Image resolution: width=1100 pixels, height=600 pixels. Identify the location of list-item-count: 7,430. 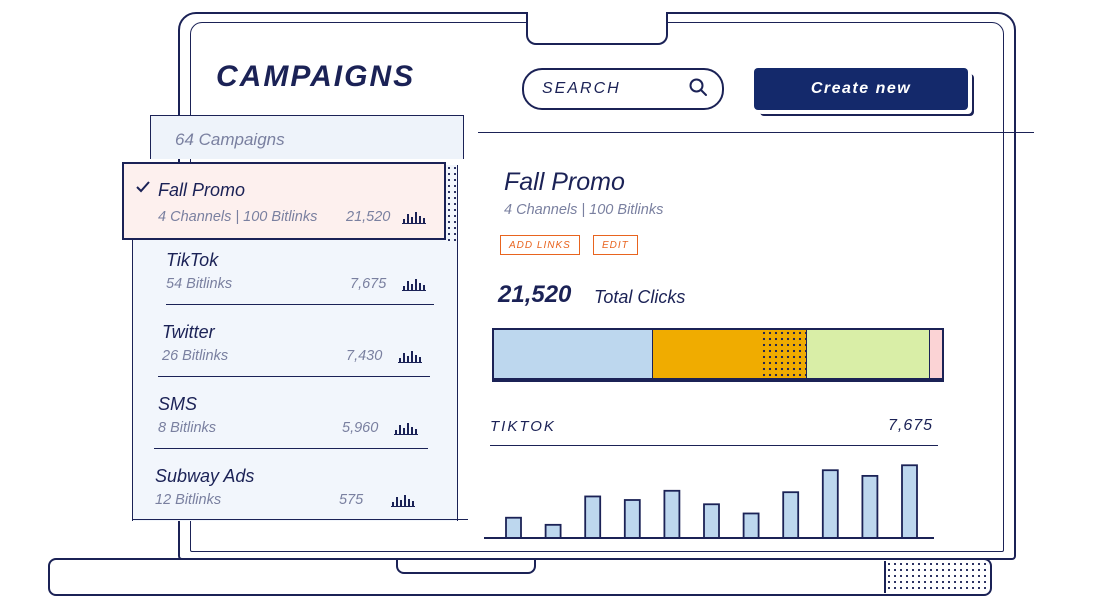
(364, 356).